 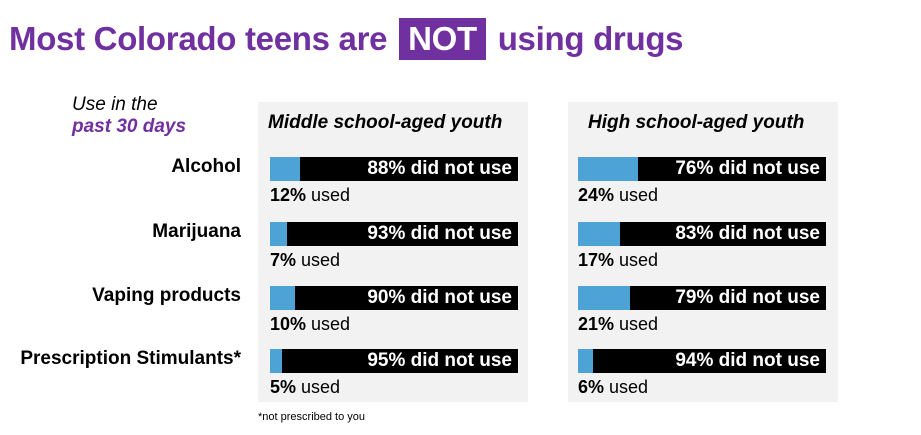 What do you see at coordinates (385, 122) in the screenshot?
I see `panel-title: Middle school-aged youth` at bounding box center [385, 122].